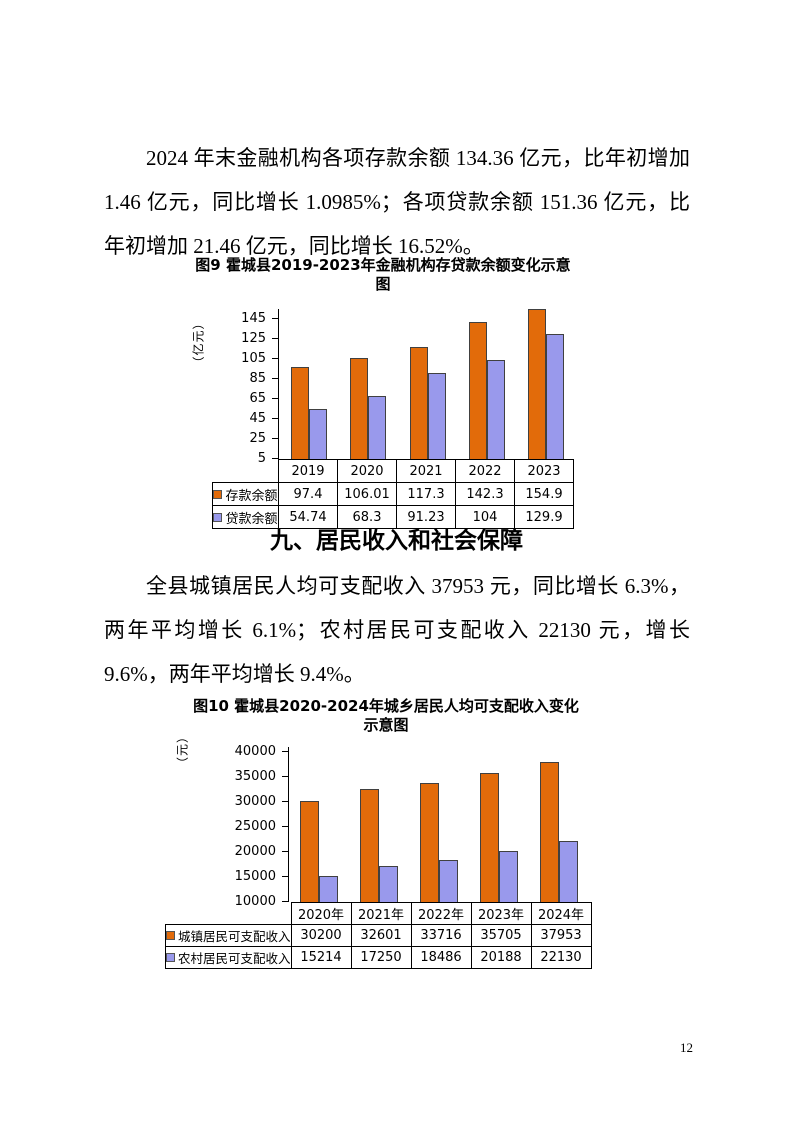 Image resolution: width=793 pixels, height=1122 pixels. Describe the element at coordinates (367, 517) in the screenshot. I see `table-value-cell: 68.3` at that location.